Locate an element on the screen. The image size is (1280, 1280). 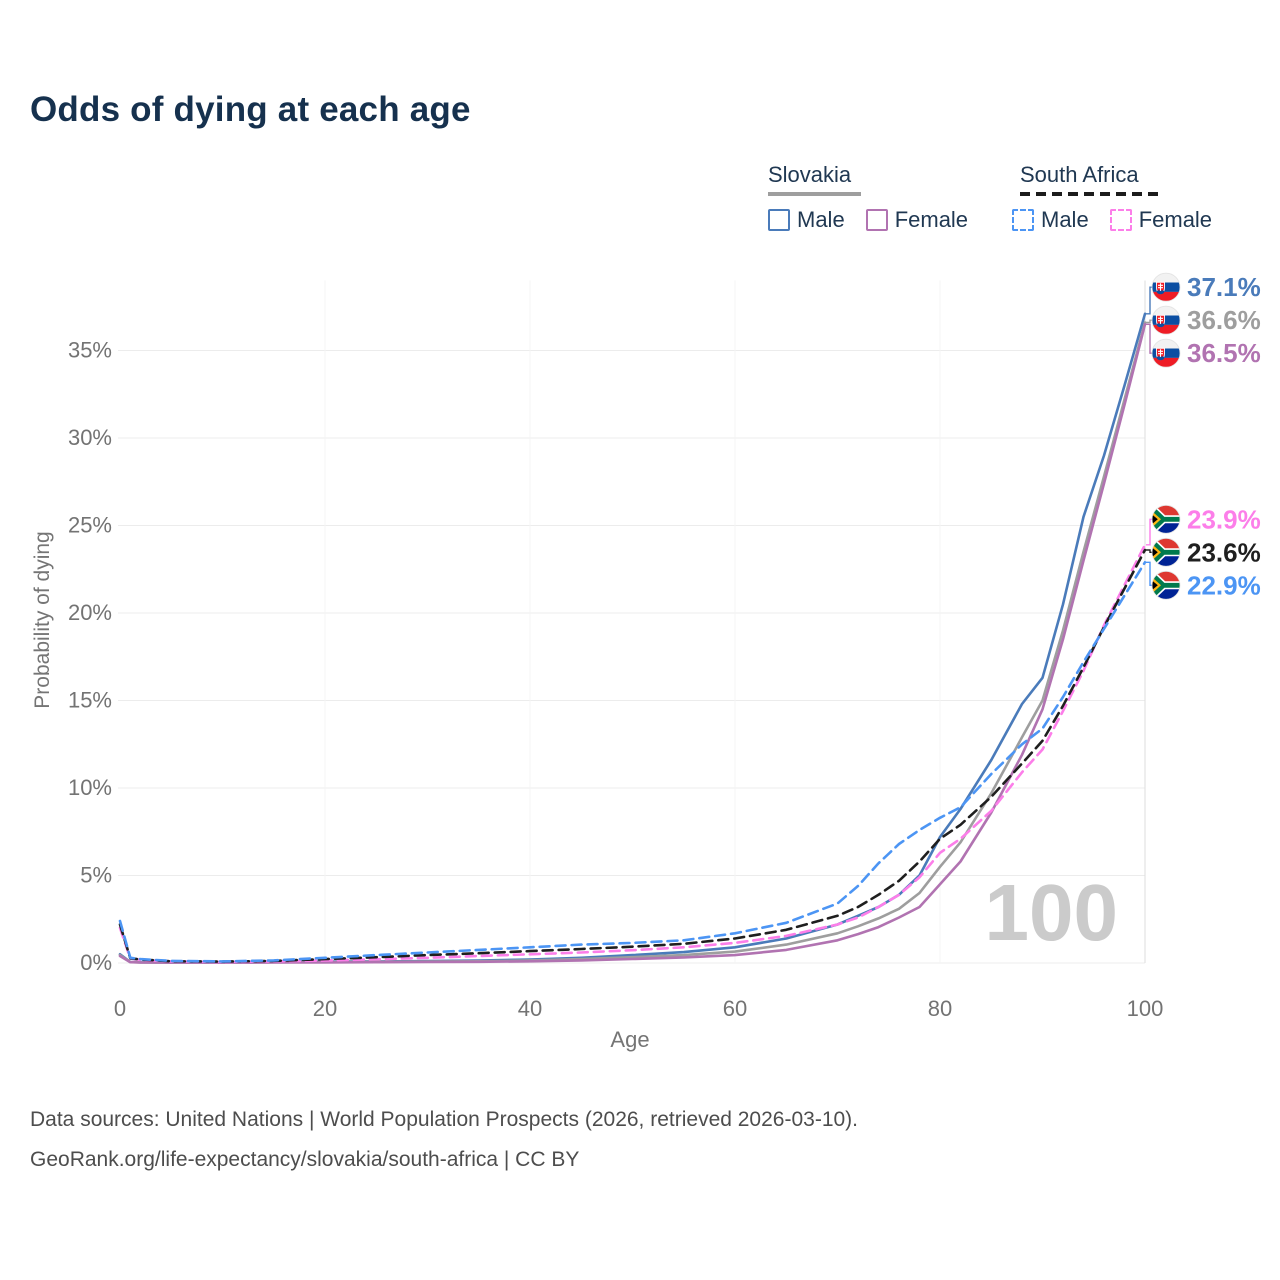
y-tick-label: 25% is located at coordinates (90, 525).